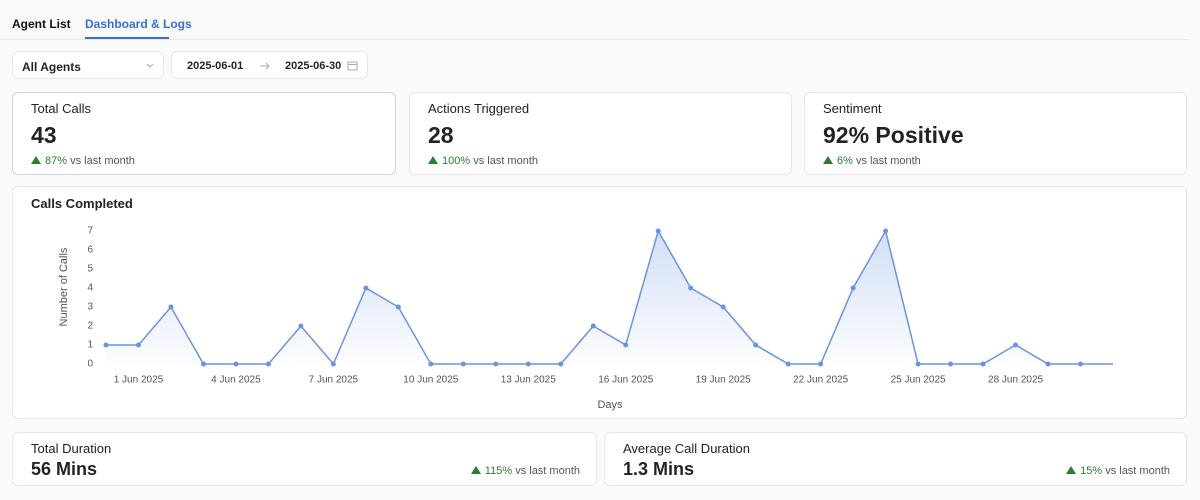 This screenshot has height=500, width=1200. I want to click on stat-title: Total Calls, so click(61, 108).